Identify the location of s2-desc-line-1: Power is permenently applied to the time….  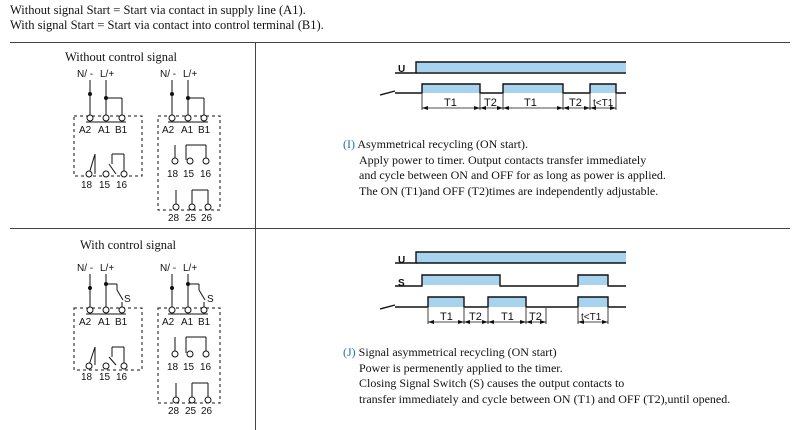
(461, 367).